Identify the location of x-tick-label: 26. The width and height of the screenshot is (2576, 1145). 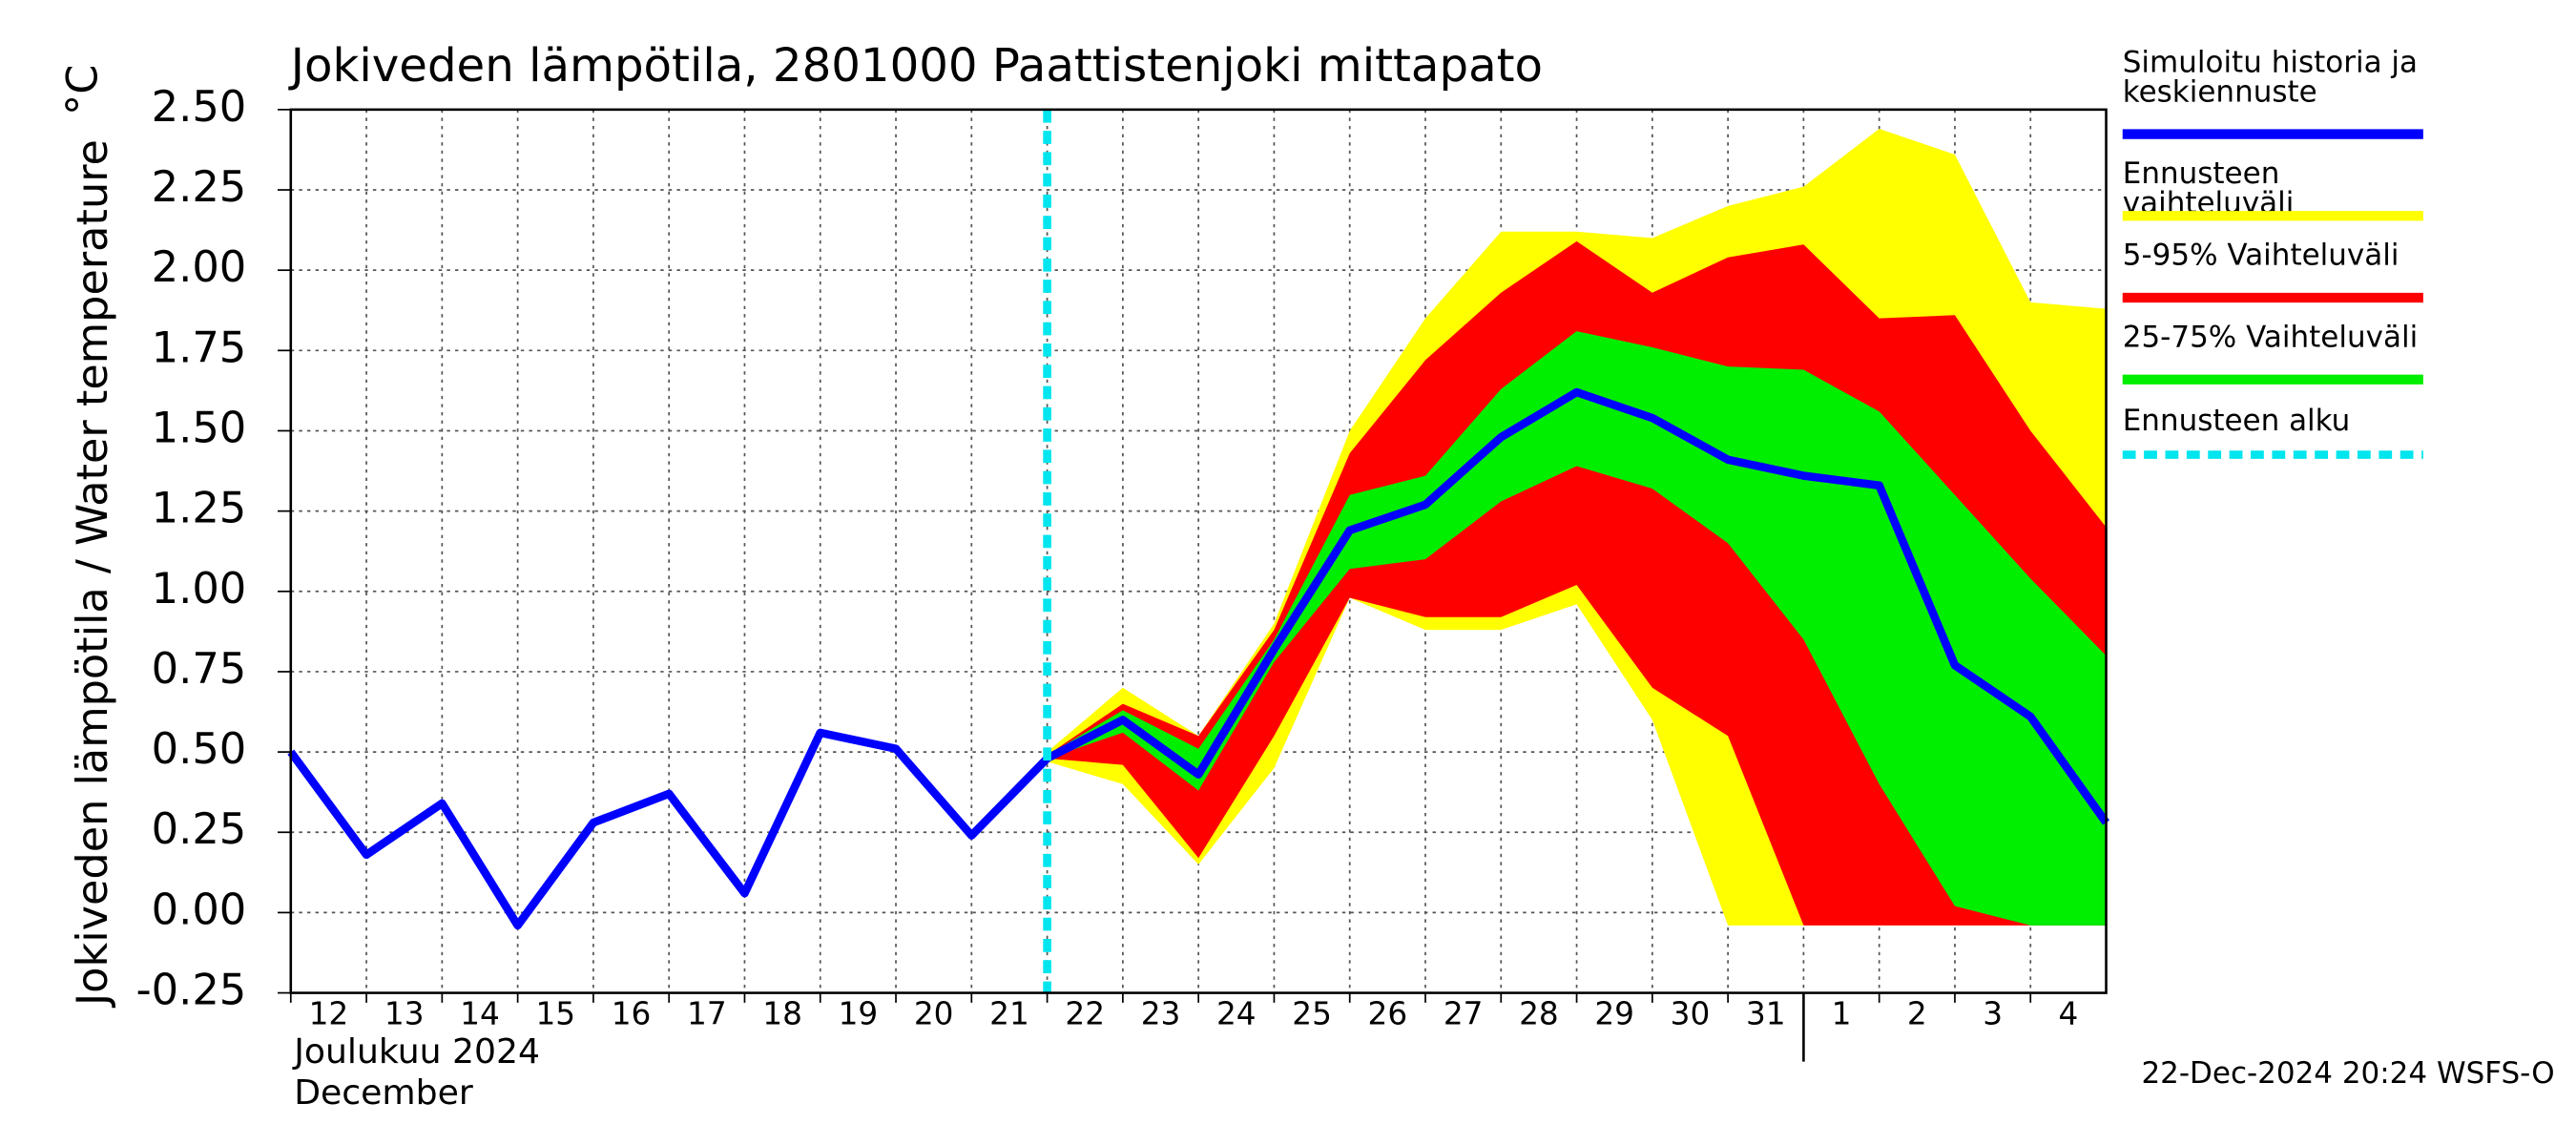
(1388, 1014).